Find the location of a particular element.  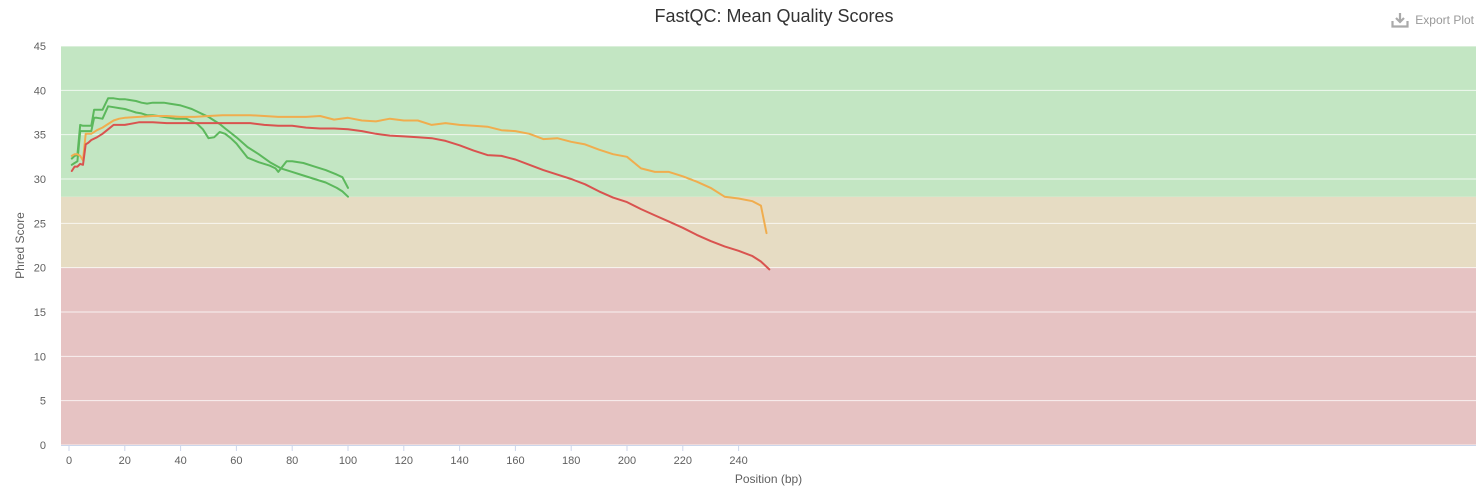

y-tick-label: 20 is located at coordinates (40, 269).